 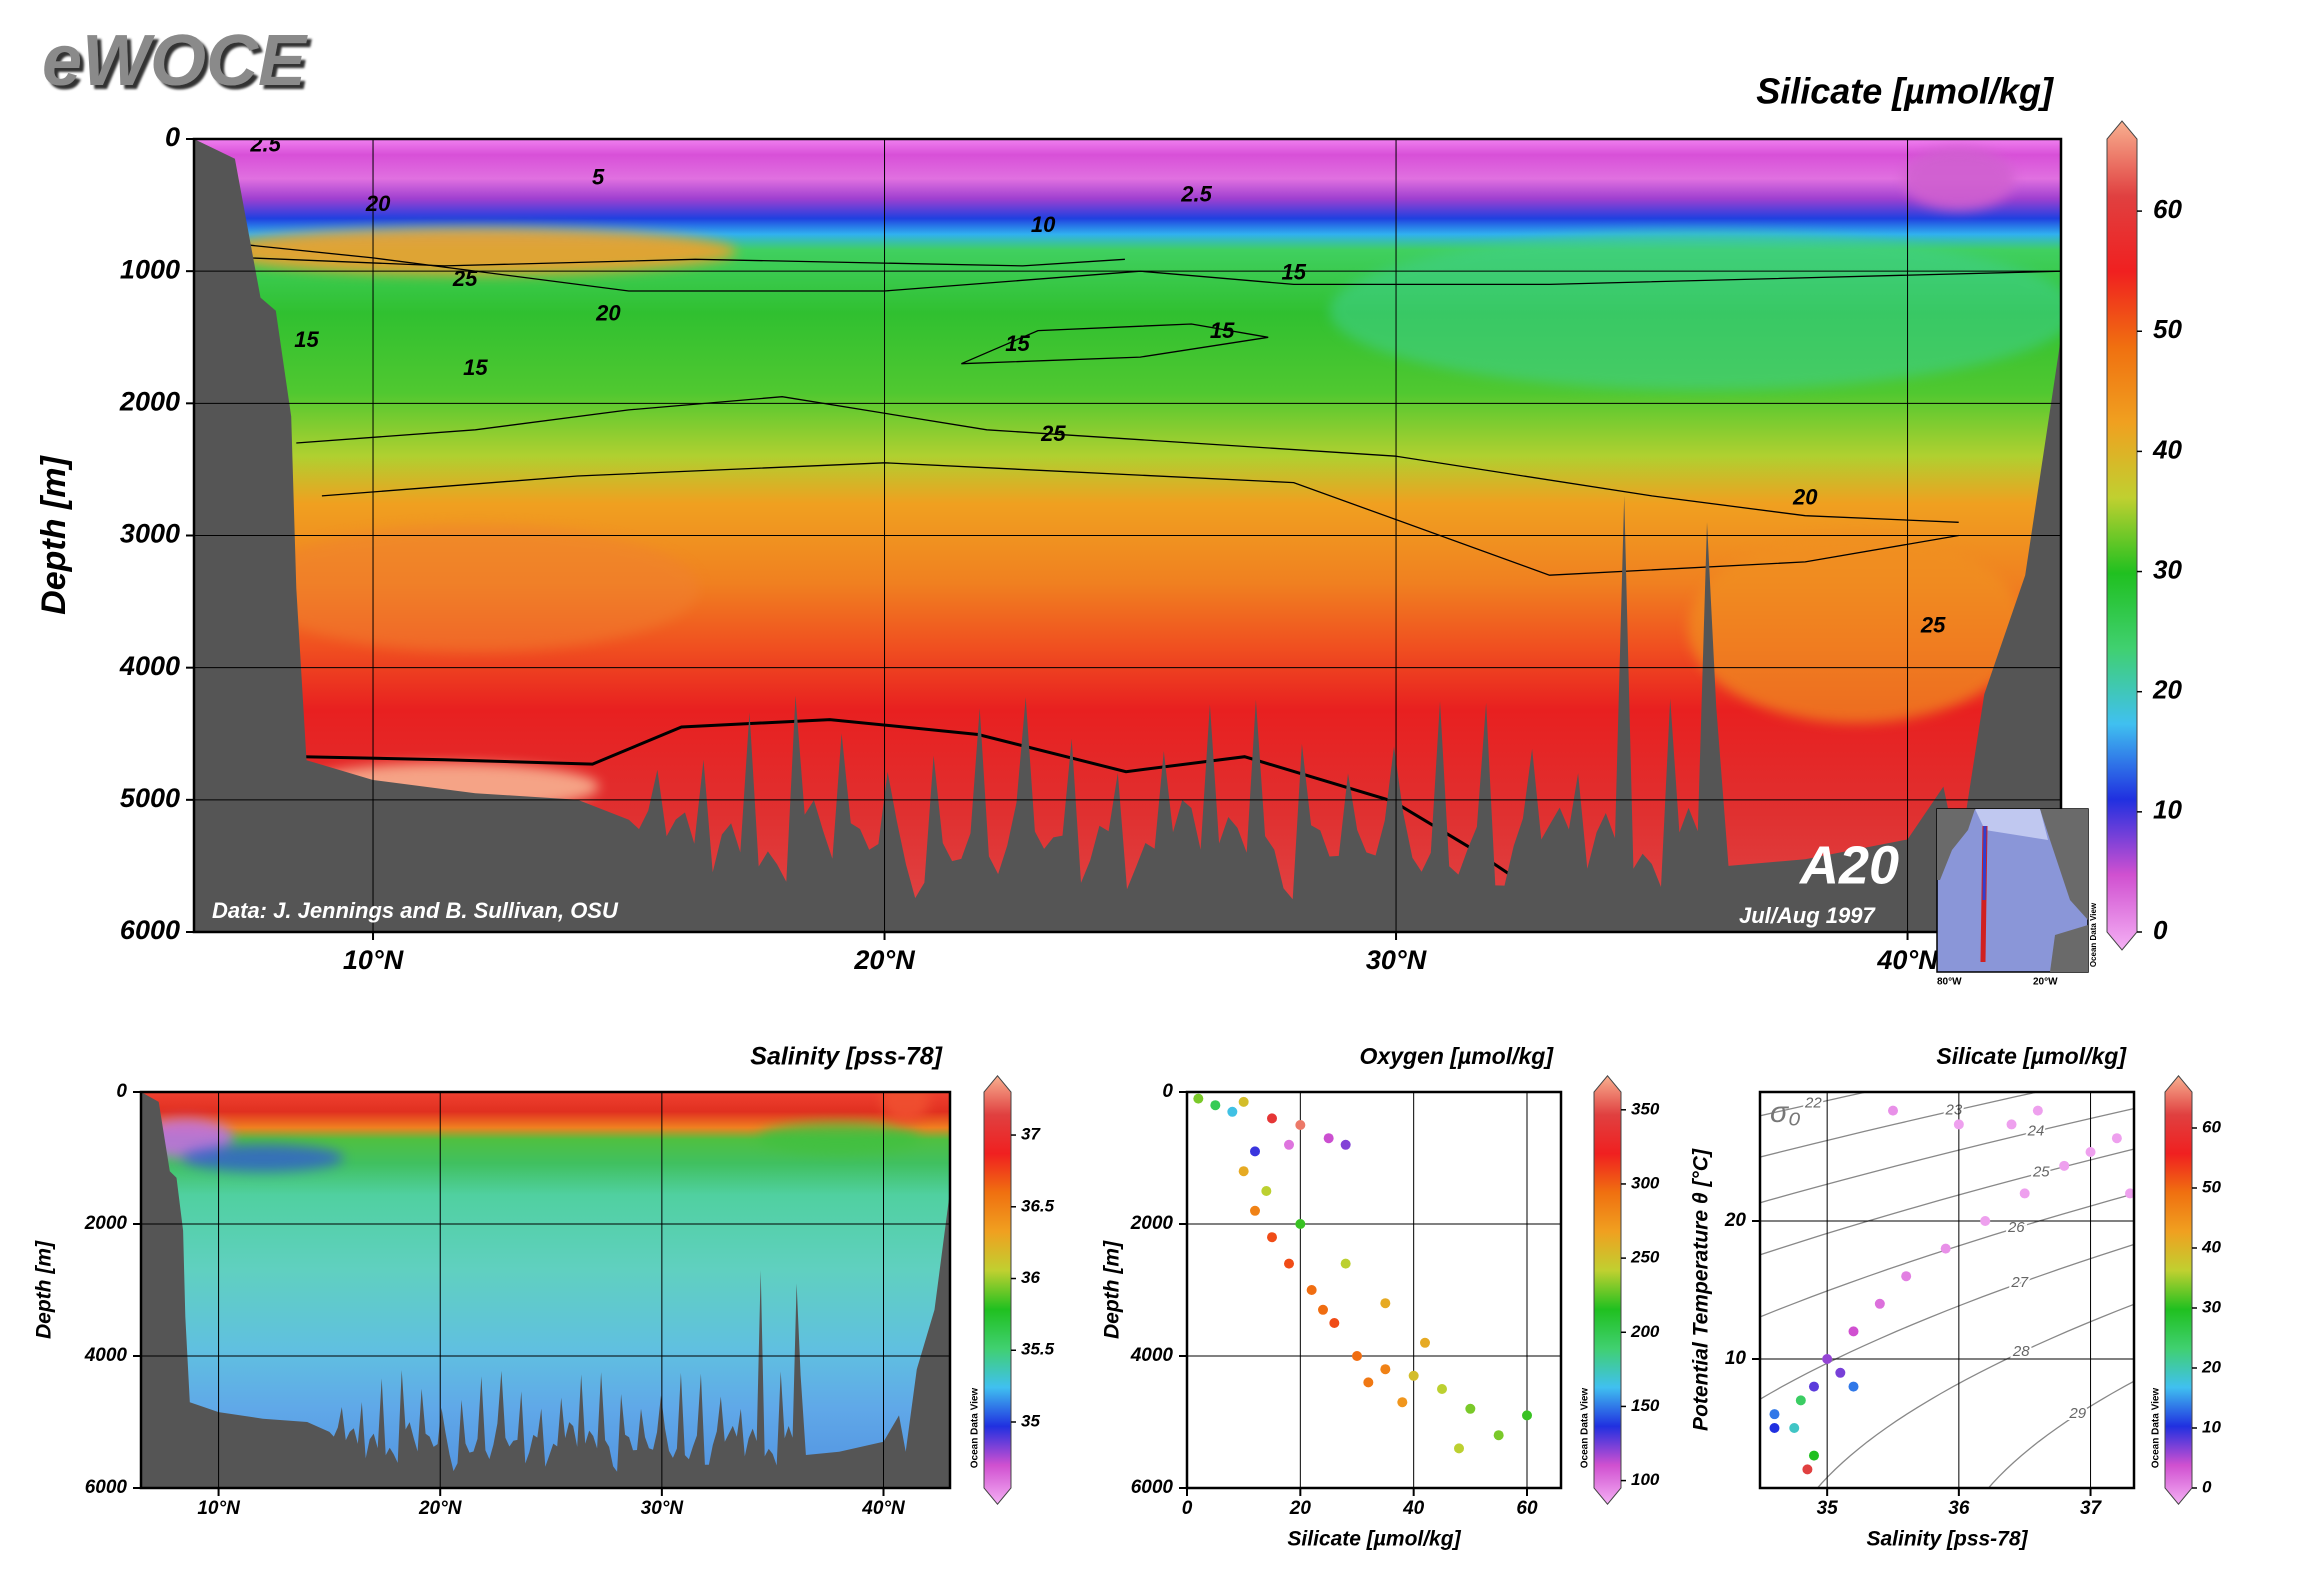 What do you see at coordinates (2160, 930) in the screenshot?
I see `colorbar-tick-label: 0` at bounding box center [2160, 930].